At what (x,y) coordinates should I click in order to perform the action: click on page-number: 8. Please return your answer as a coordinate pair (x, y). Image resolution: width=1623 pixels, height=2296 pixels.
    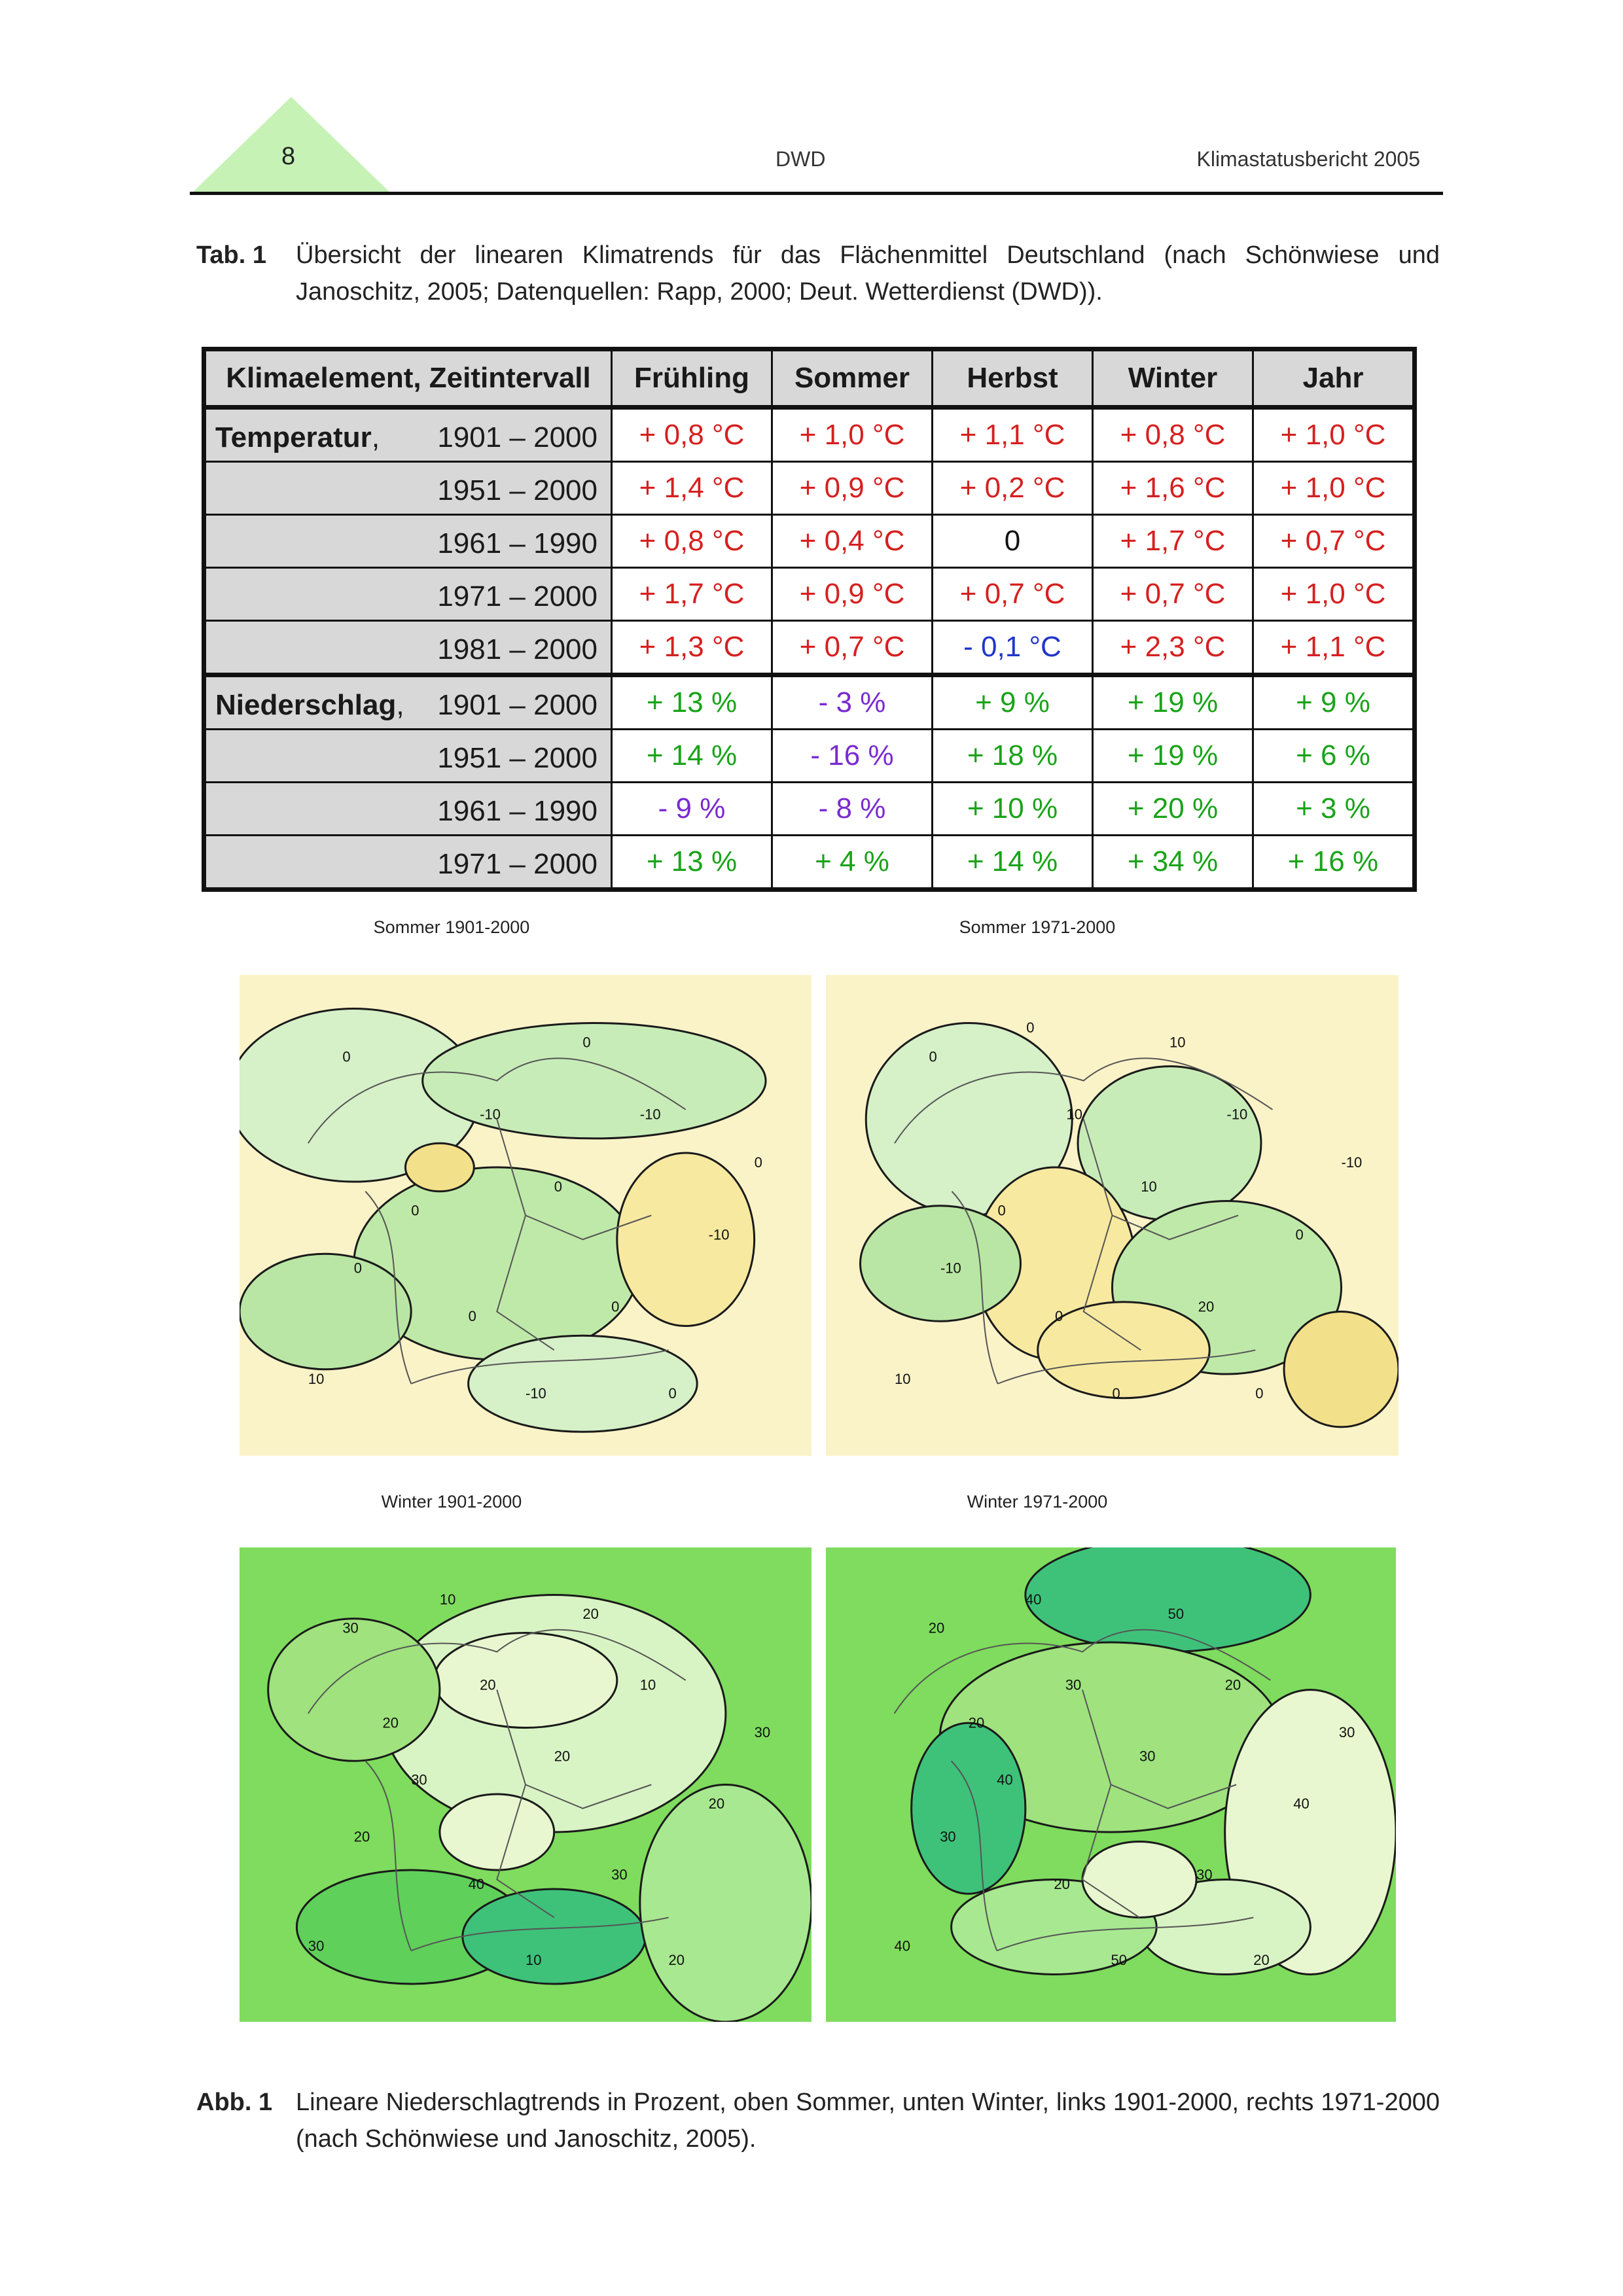
    Looking at the image, I should click on (288, 156).